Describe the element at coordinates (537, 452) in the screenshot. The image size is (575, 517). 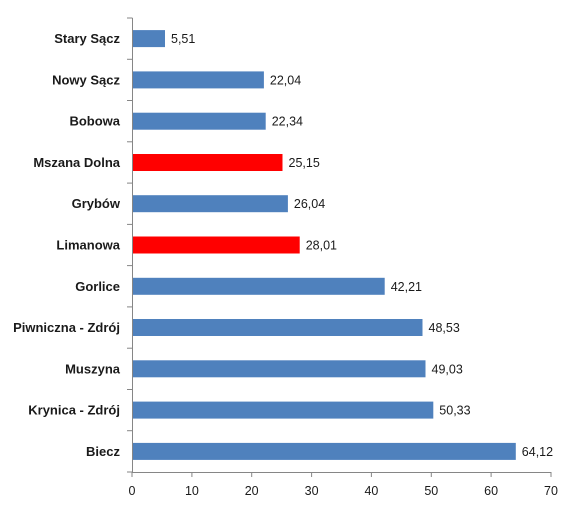
I see `data-label: 64,12` at that location.